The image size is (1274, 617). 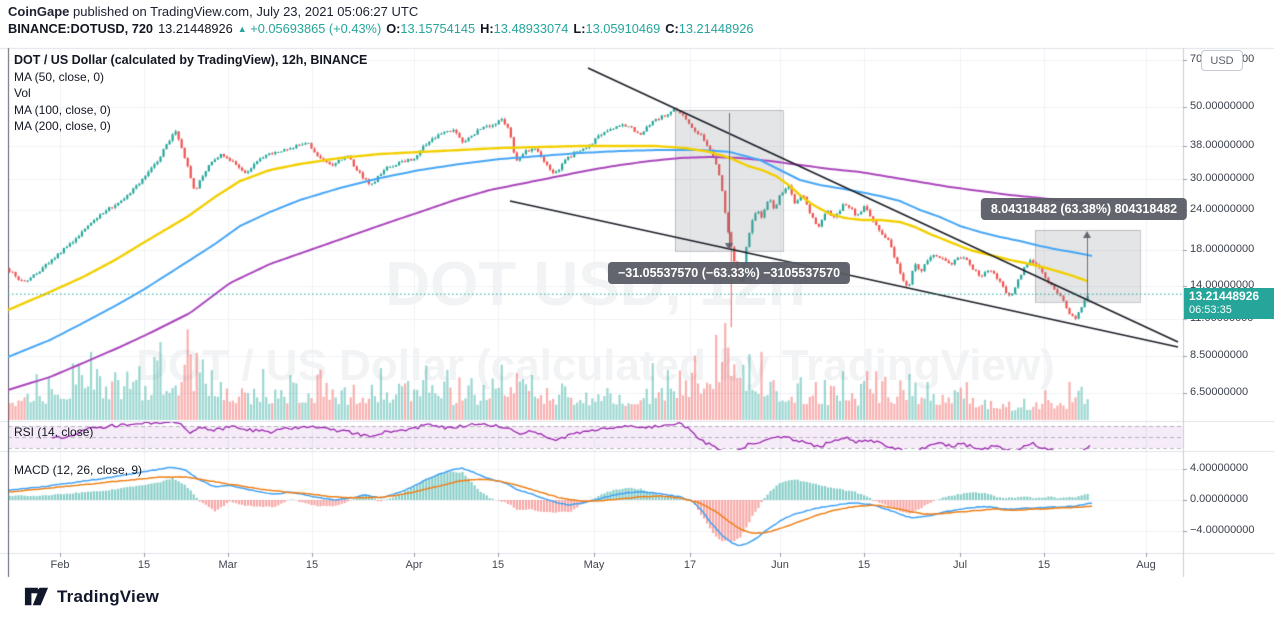 What do you see at coordinates (36, 596) in the screenshot?
I see `tradingview-logo-icon` at bounding box center [36, 596].